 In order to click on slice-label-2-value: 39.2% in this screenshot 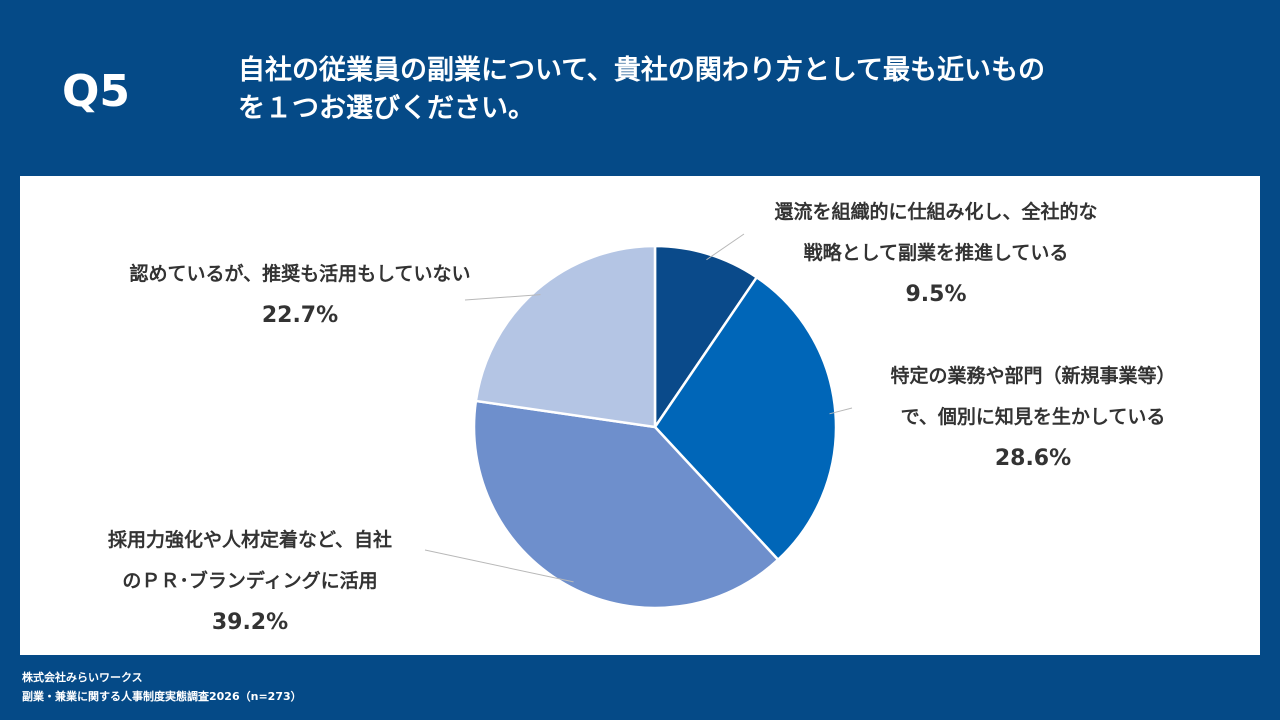, I will do `click(250, 622)`.